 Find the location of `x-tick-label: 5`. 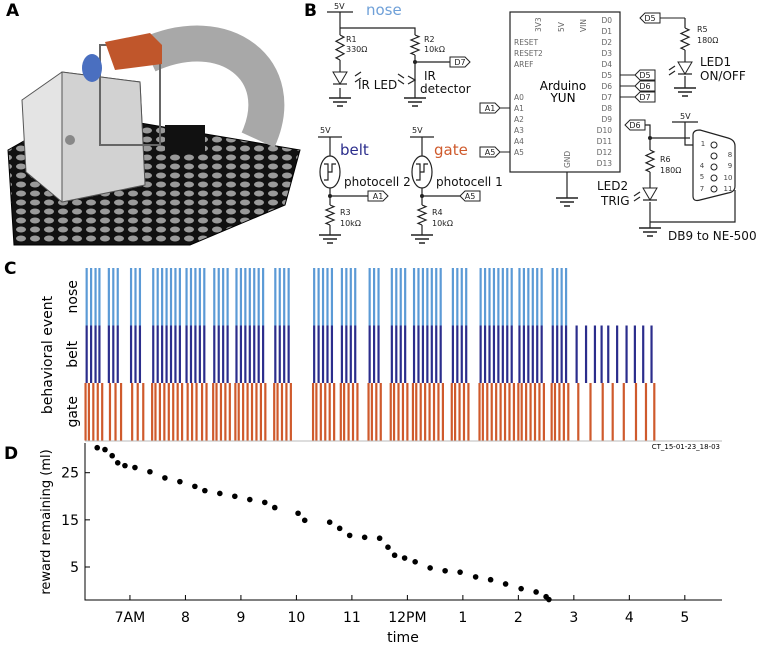

x-tick-label: 5 is located at coordinates (684, 618).